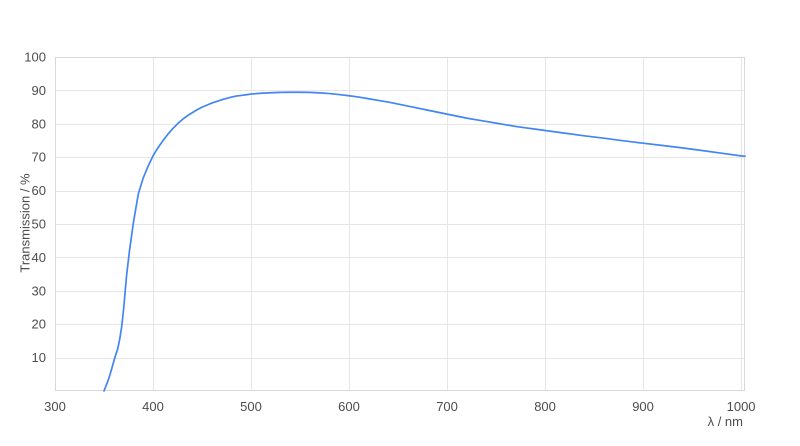 This screenshot has height=446, width=800. What do you see at coordinates (643, 406) in the screenshot?
I see `x-tick-label: 900` at bounding box center [643, 406].